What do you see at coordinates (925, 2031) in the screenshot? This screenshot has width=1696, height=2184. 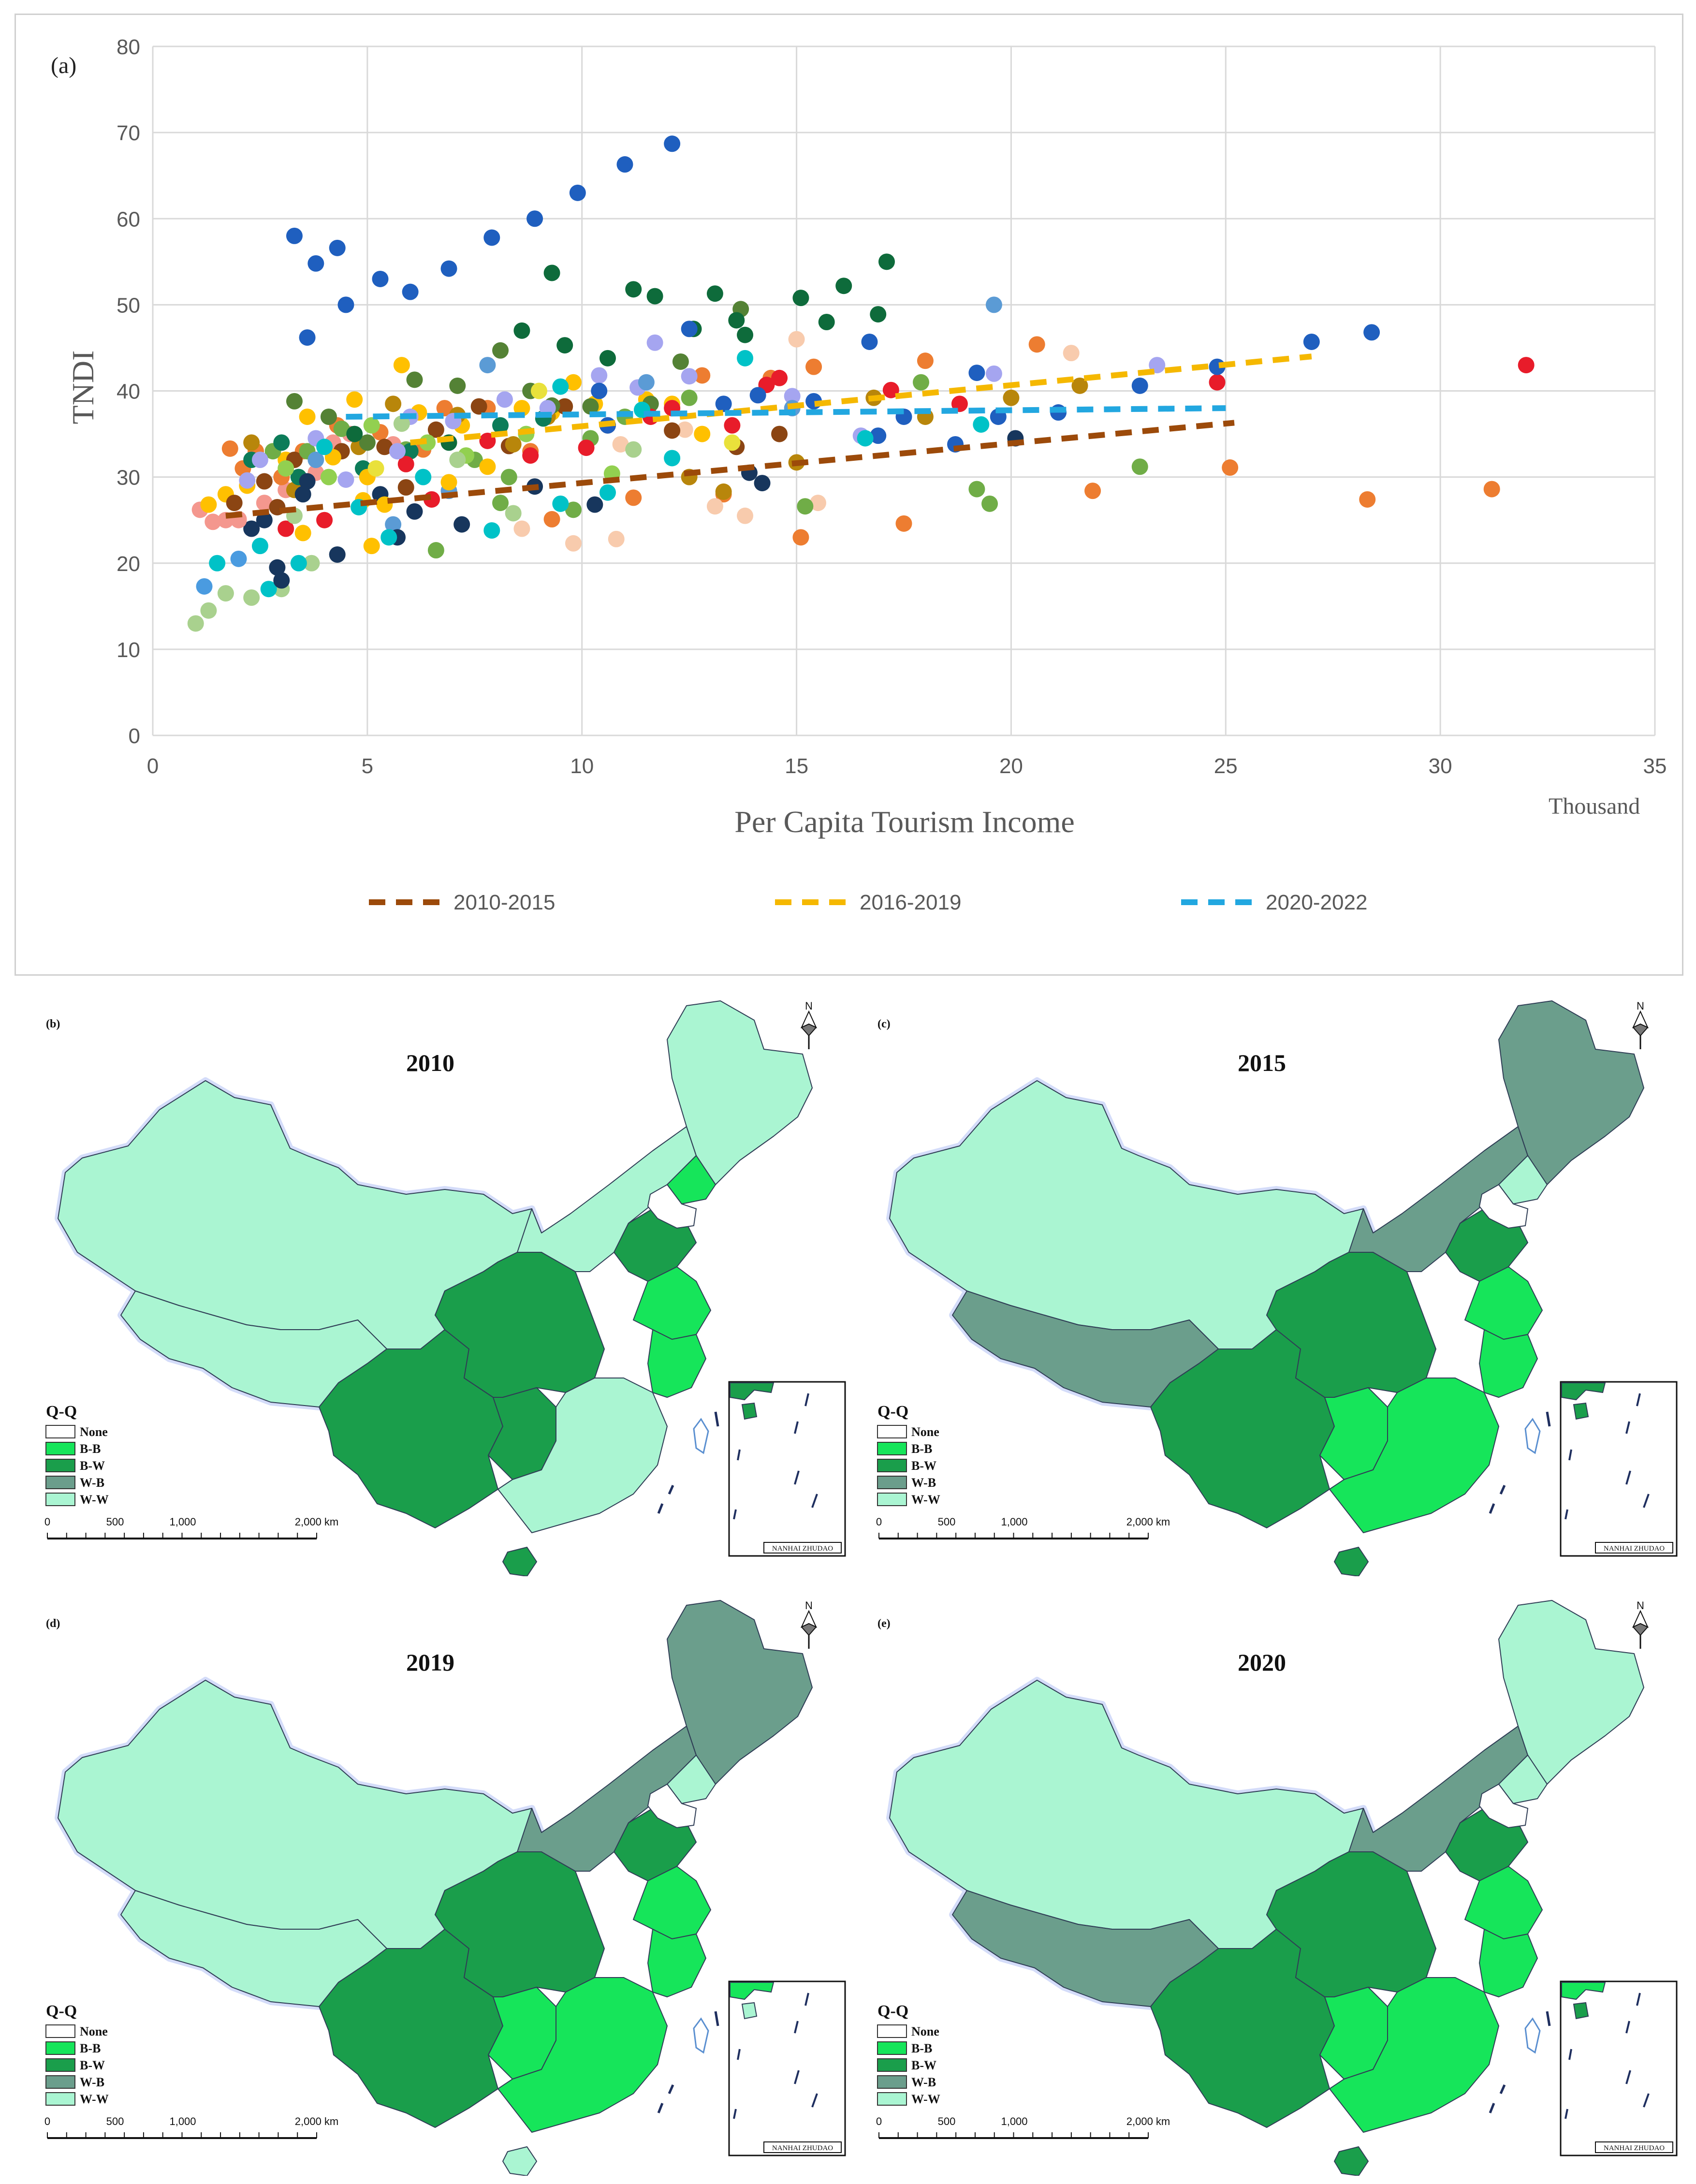 I see `legend-item-label: None` at bounding box center [925, 2031].